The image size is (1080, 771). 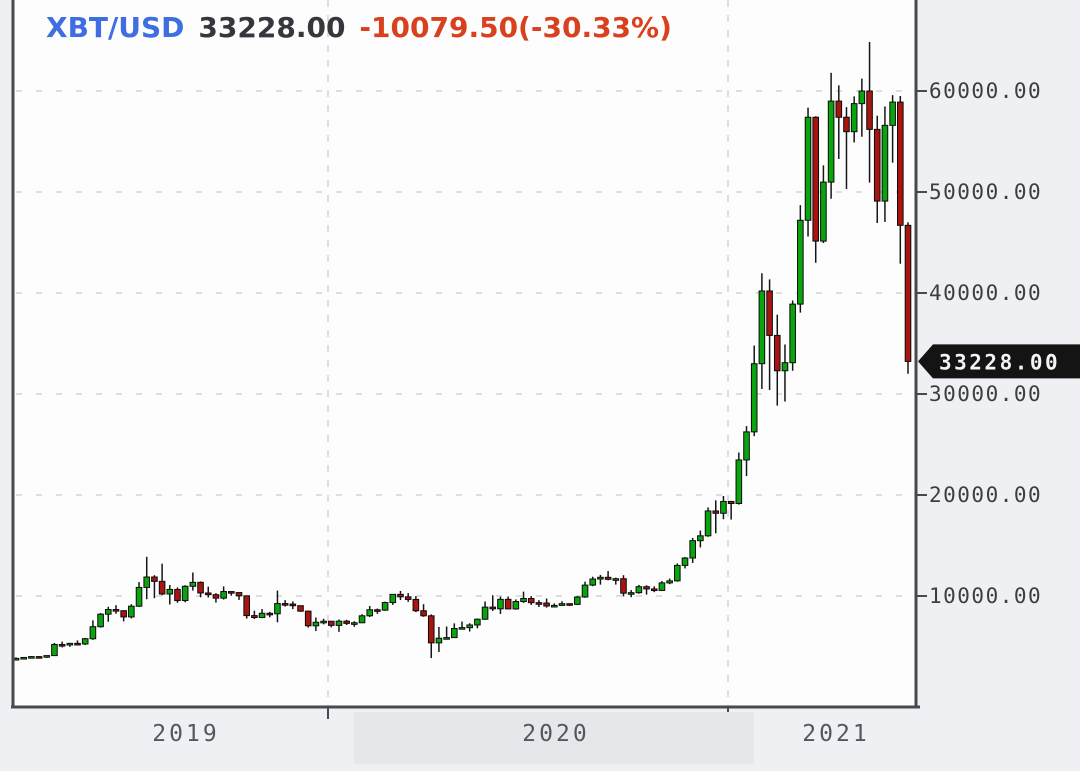 I want to click on last-price-tag, so click(x=999, y=361).